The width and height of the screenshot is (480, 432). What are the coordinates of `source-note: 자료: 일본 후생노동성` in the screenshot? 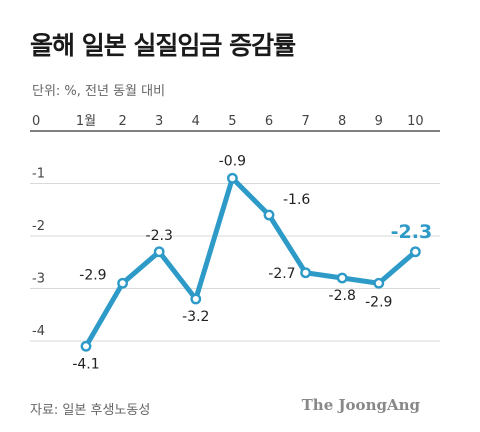 It's located at (90, 410).